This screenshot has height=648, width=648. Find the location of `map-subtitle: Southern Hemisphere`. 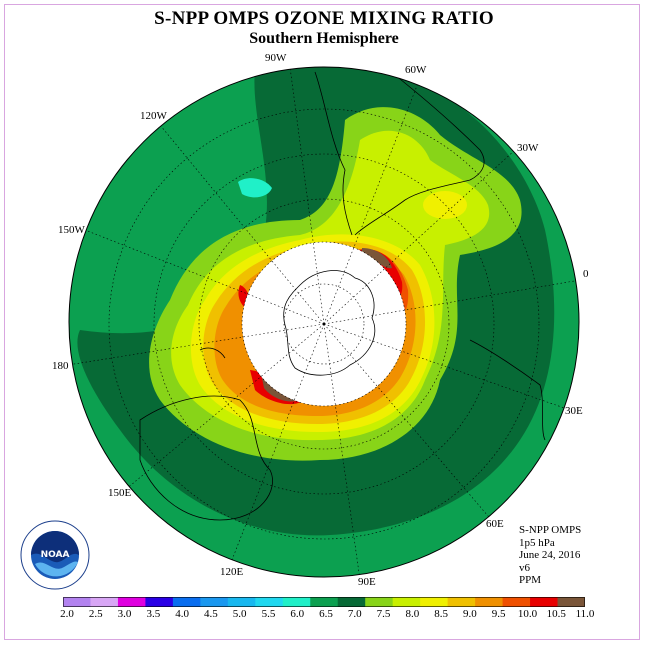

map-subtitle: Southern Hemisphere is located at coordinates (324, 38).